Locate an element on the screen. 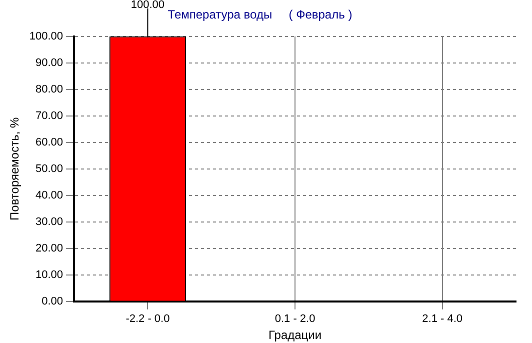  x-tick-label: 2.1 - 4.0 is located at coordinates (442, 319).